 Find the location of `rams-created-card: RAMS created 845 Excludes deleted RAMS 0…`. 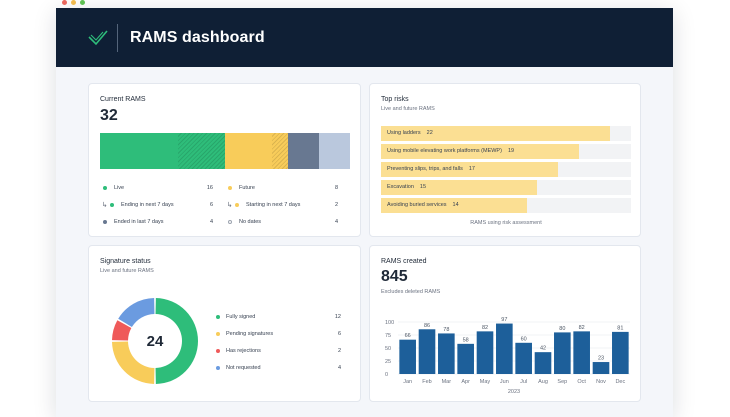

rams-created-card: RAMS created 845 Excludes deleted RAMS 0… is located at coordinates (505, 323).